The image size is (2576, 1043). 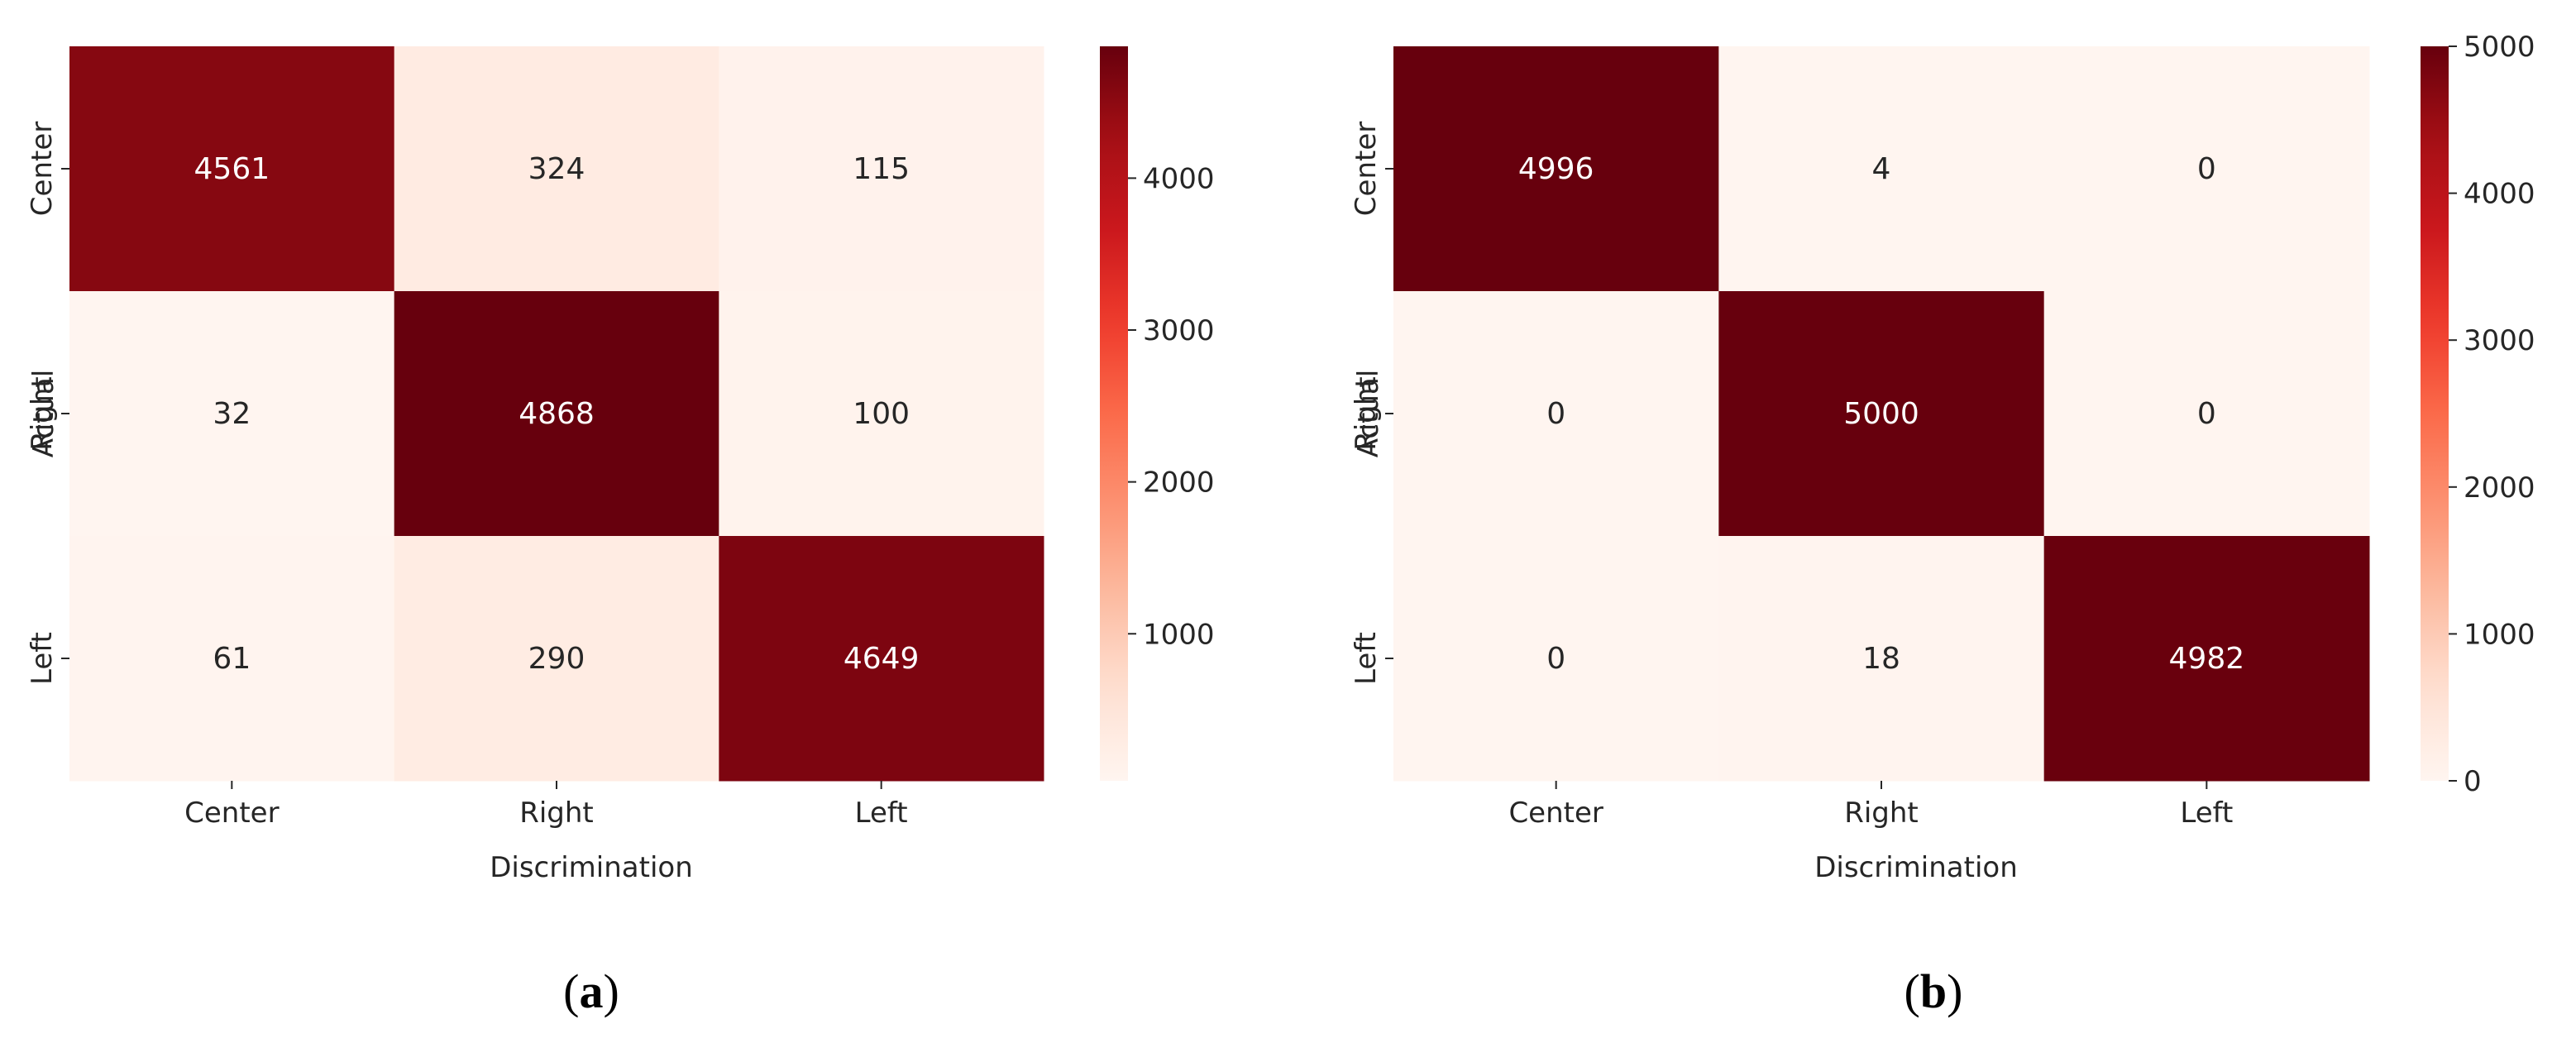 I want to click on heatmap-b-col-ticks: Center Right Left, so click(x=1870, y=805).